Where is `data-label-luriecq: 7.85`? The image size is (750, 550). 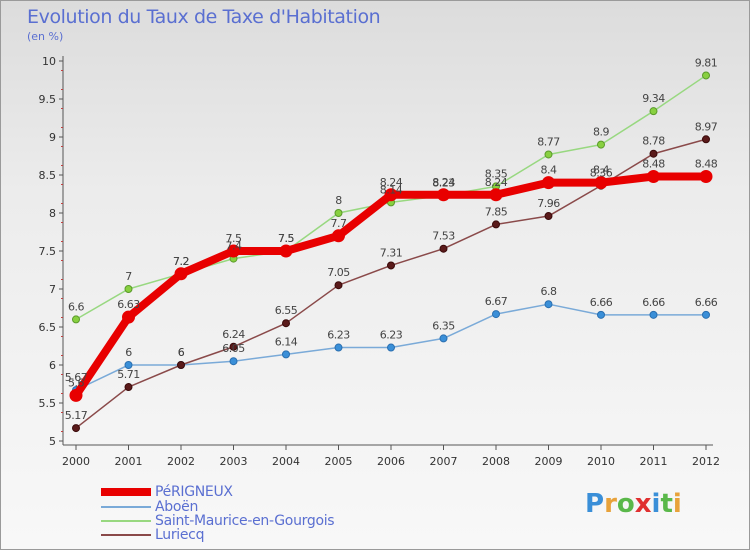
data-label-luriecq: 7.85 is located at coordinates (496, 211).